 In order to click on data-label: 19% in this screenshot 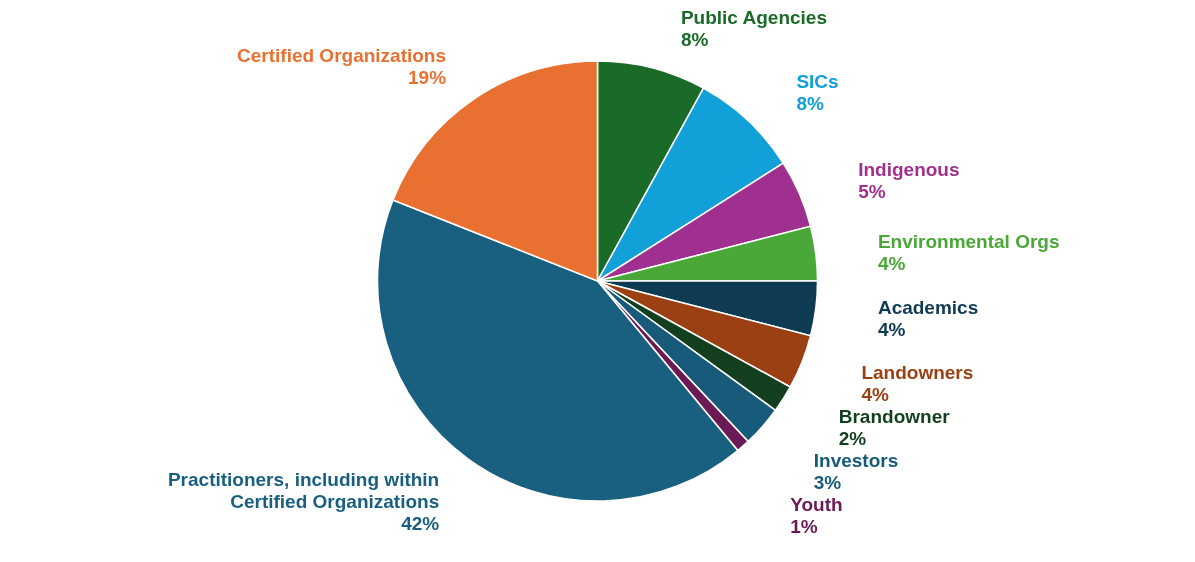, I will do `click(427, 77)`.